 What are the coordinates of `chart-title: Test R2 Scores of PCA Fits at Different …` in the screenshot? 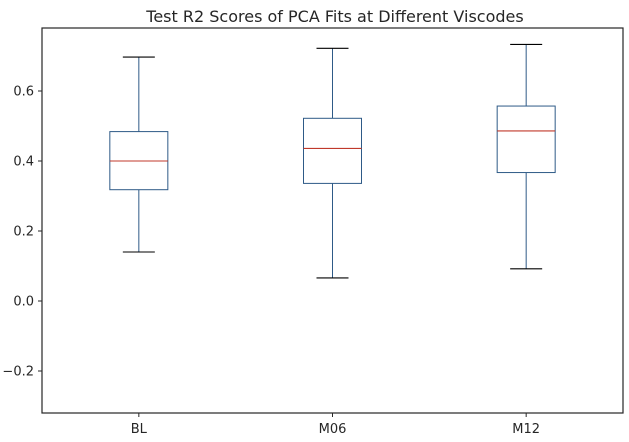 It's located at (334, 16).